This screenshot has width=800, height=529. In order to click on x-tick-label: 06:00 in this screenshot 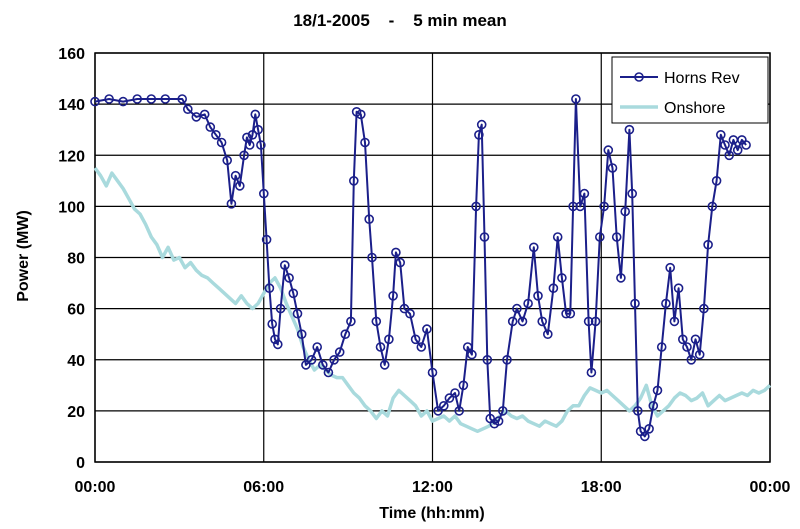, I will do `click(263, 487)`.